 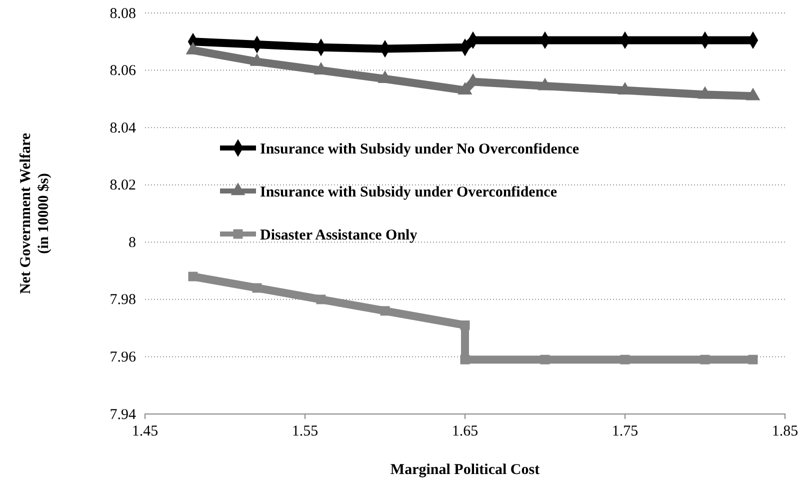 What do you see at coordinates (123, 128) in the screenshot?
I see `y-tick-label: 8.04` at bounding box center [123, 128].